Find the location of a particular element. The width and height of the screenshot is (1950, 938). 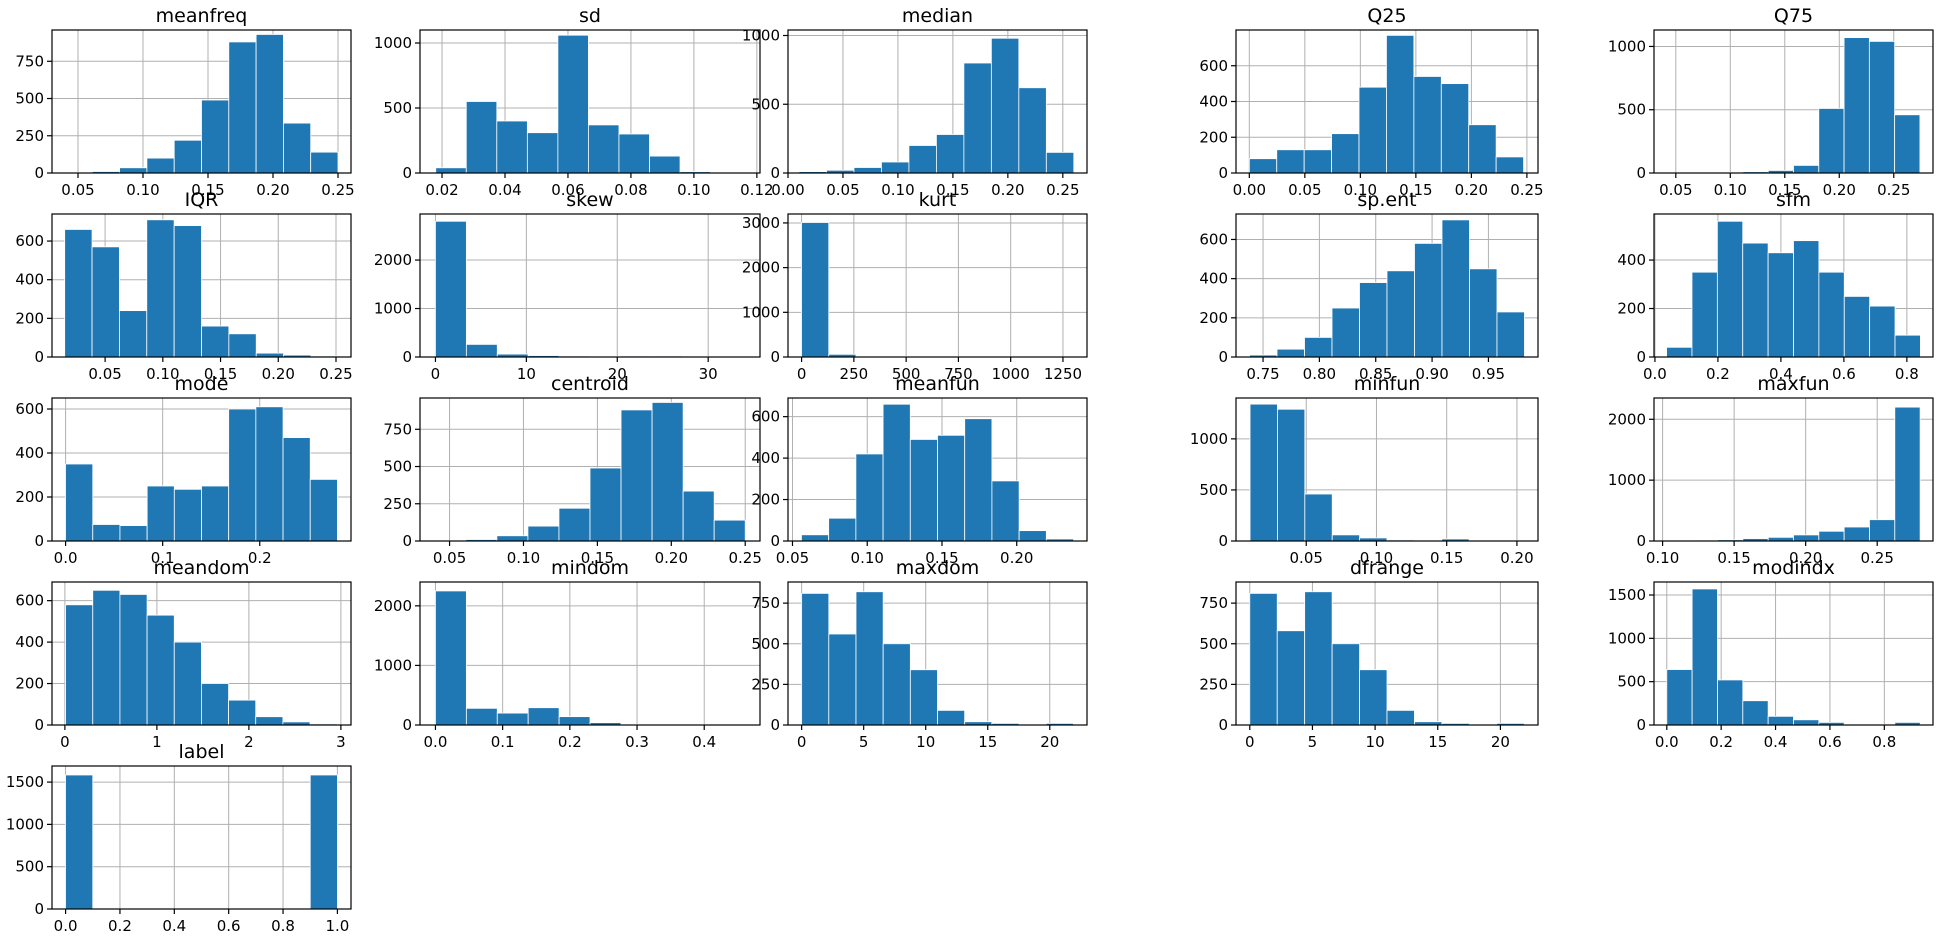

x-tick-label: 1250 is located at coordinates (1063, 374).